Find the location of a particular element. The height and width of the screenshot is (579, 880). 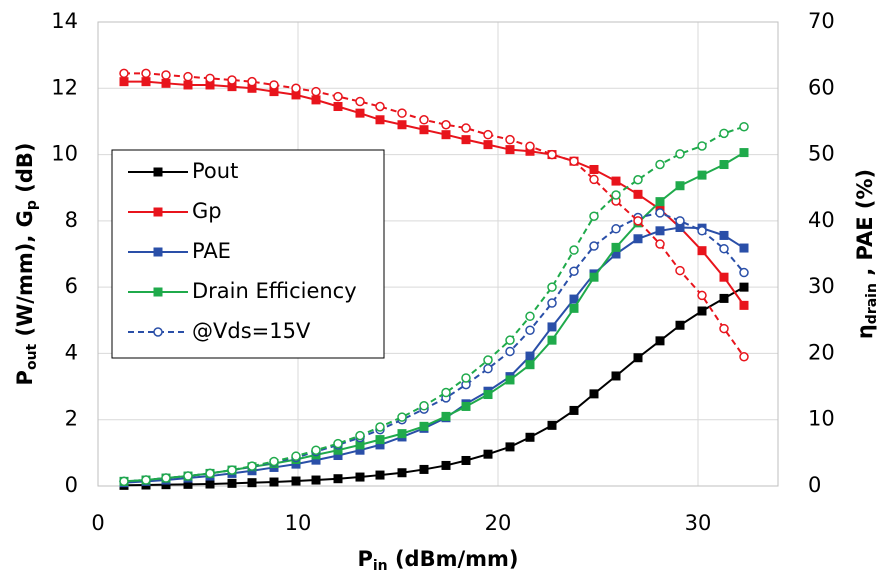

y2-axis-label-part: drain is located at coordinates (872, 303).